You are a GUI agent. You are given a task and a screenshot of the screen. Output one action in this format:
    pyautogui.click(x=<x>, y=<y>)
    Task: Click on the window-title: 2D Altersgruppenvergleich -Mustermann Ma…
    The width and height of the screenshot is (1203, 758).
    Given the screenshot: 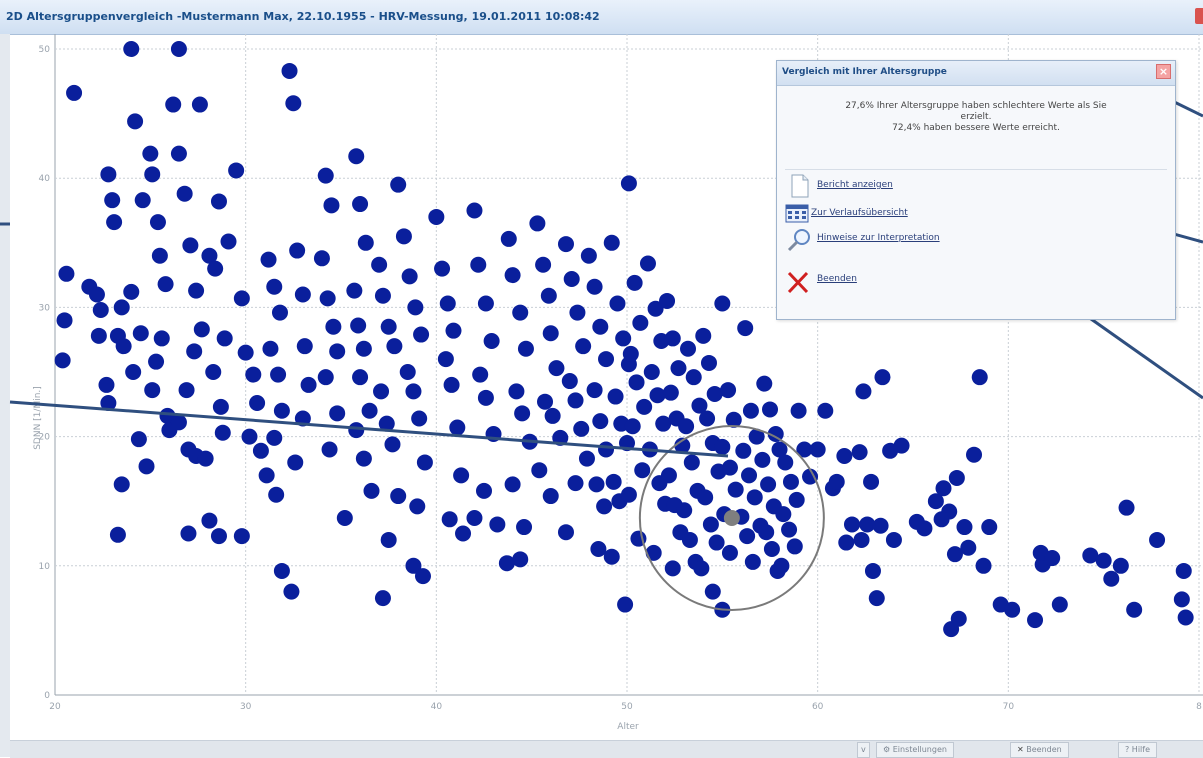 What is the action you would take?
    pyautogui.click(x=303, y=16)
    